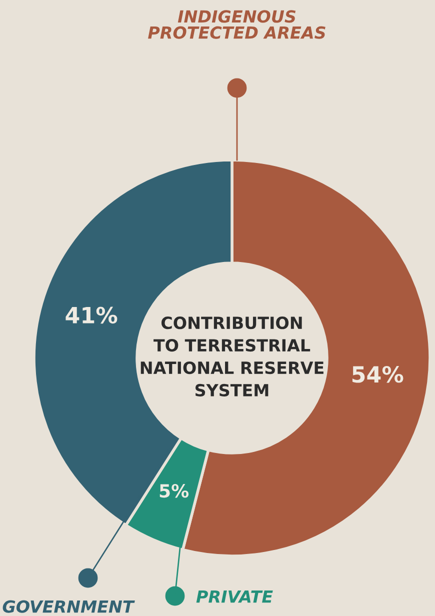 Image resolution: width=435 pixels, height=616 pixels. What do you see at coordinates (234, 596) in the screenshot?
I see `legend-label: PRIVATE` at bounding box center [234, 596].